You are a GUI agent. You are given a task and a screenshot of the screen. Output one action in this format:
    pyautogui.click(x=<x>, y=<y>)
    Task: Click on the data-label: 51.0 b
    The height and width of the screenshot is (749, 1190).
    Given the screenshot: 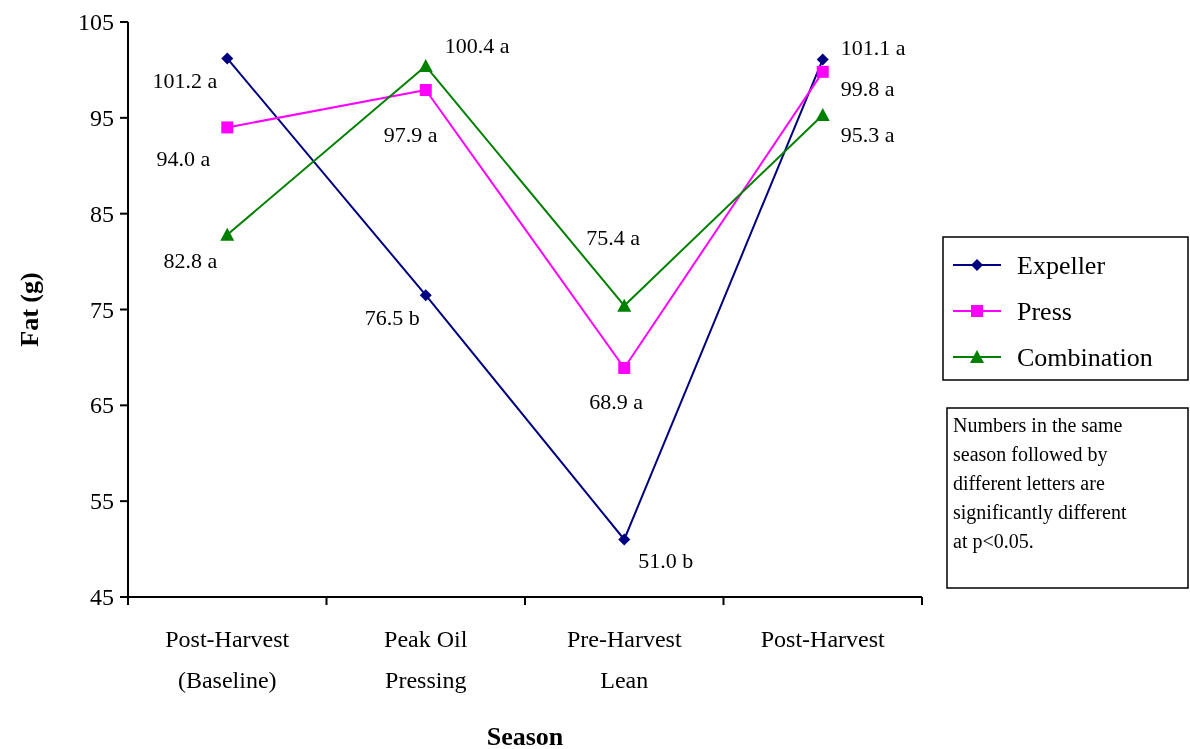 What is the action you would take?
    pyautogui.click(x=666, y=560)
    